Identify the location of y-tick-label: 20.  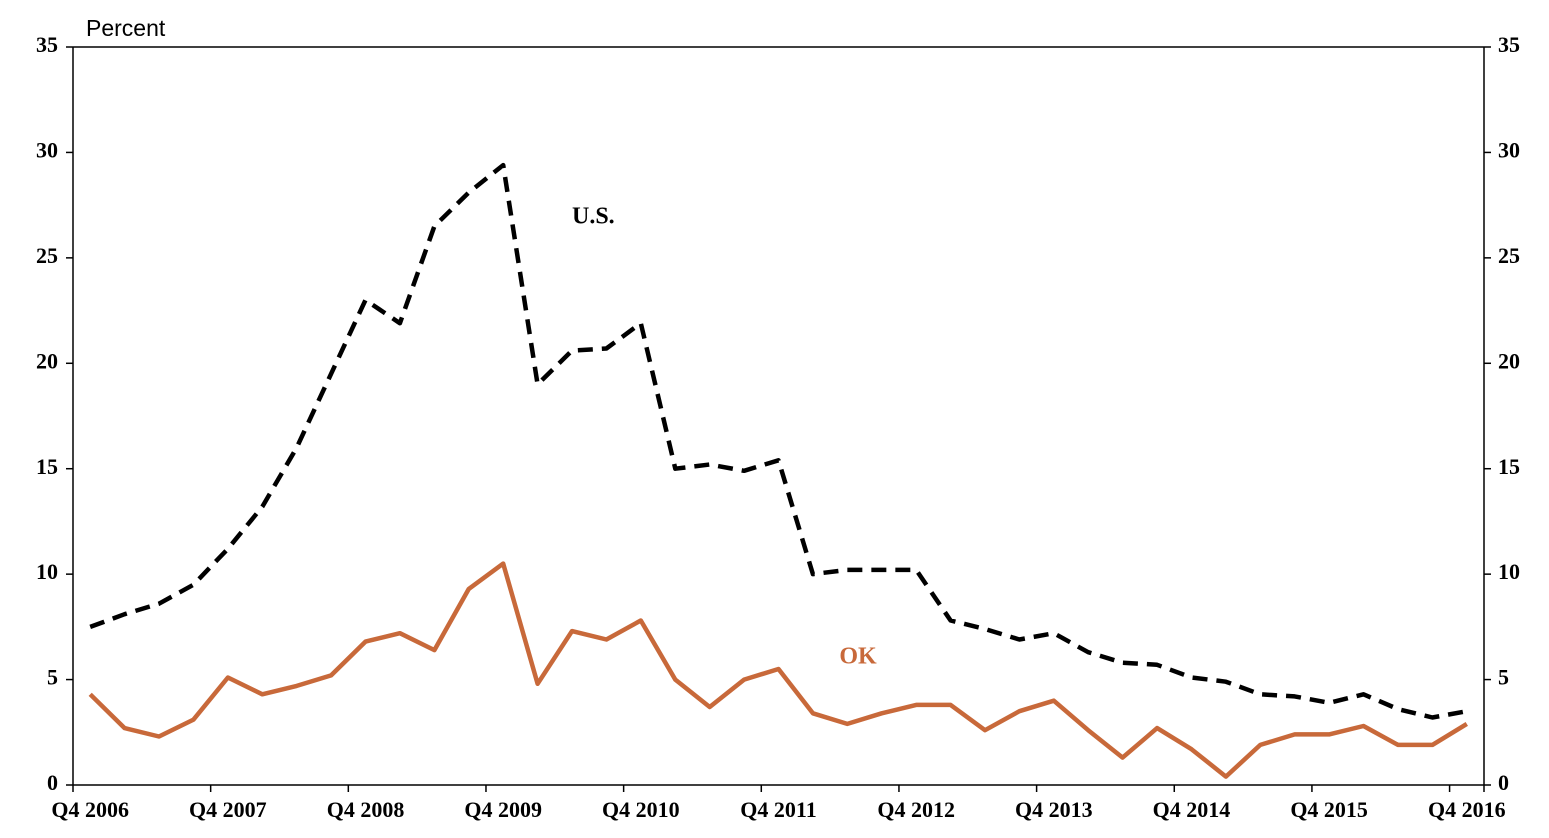
(47, 360).